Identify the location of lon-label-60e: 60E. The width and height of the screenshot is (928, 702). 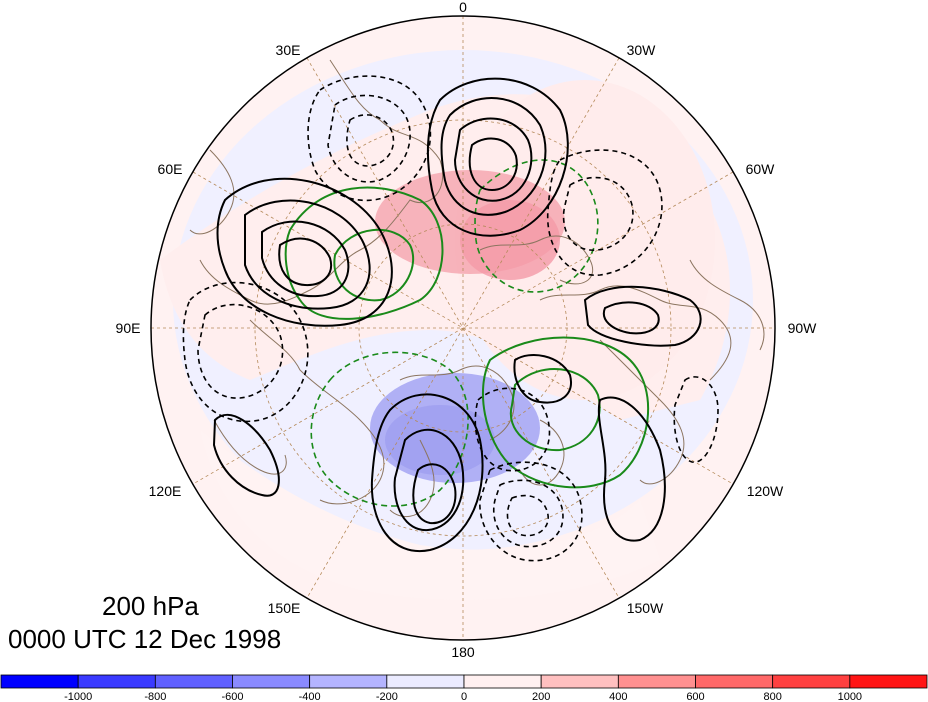
(170, 169).